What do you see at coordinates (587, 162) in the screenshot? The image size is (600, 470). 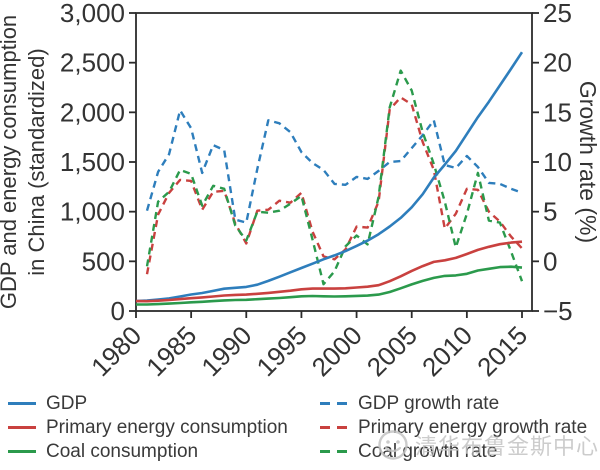 I see `right-axis-label: Growth rate (%)` at bounding box center [587, 162].